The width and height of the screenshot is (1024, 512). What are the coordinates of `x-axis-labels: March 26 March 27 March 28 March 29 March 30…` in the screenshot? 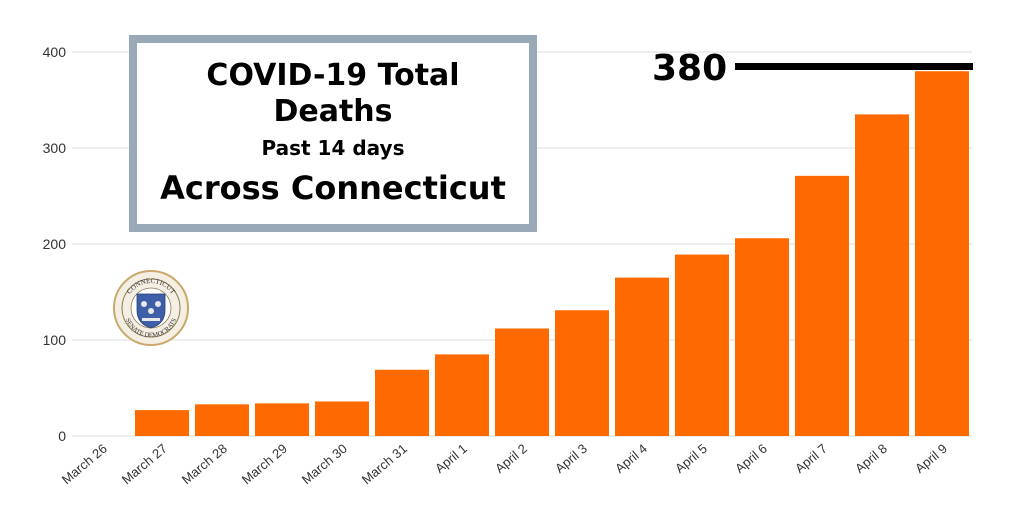 It's located at (504, 464).